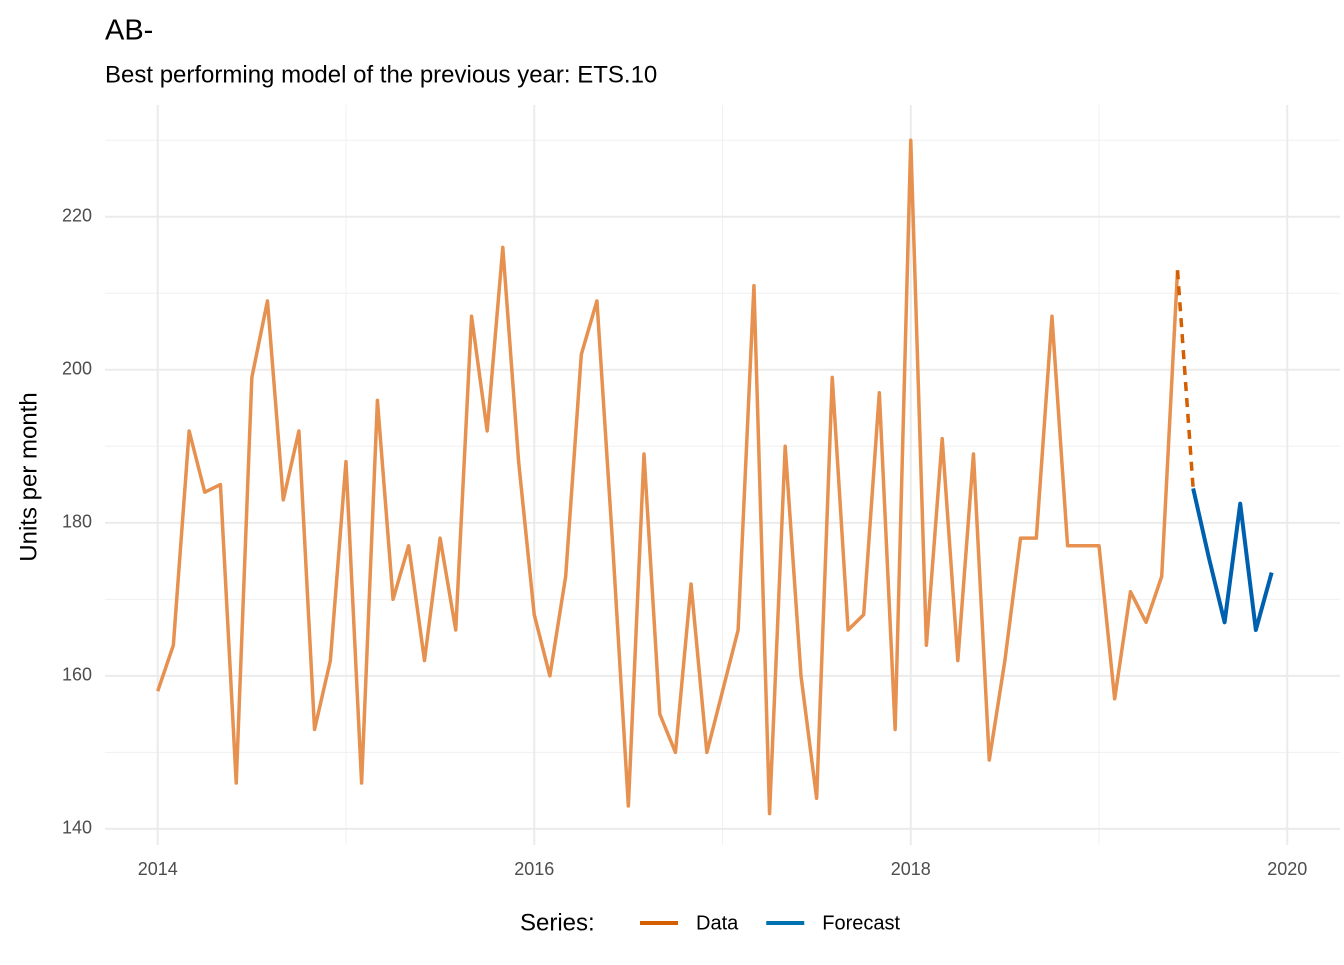 The image size is (1344, 965). What do you see at coordinates (534, 869) in the screenshot?
I see `x-tick-label: 2016` at bounding box center [534, 869].